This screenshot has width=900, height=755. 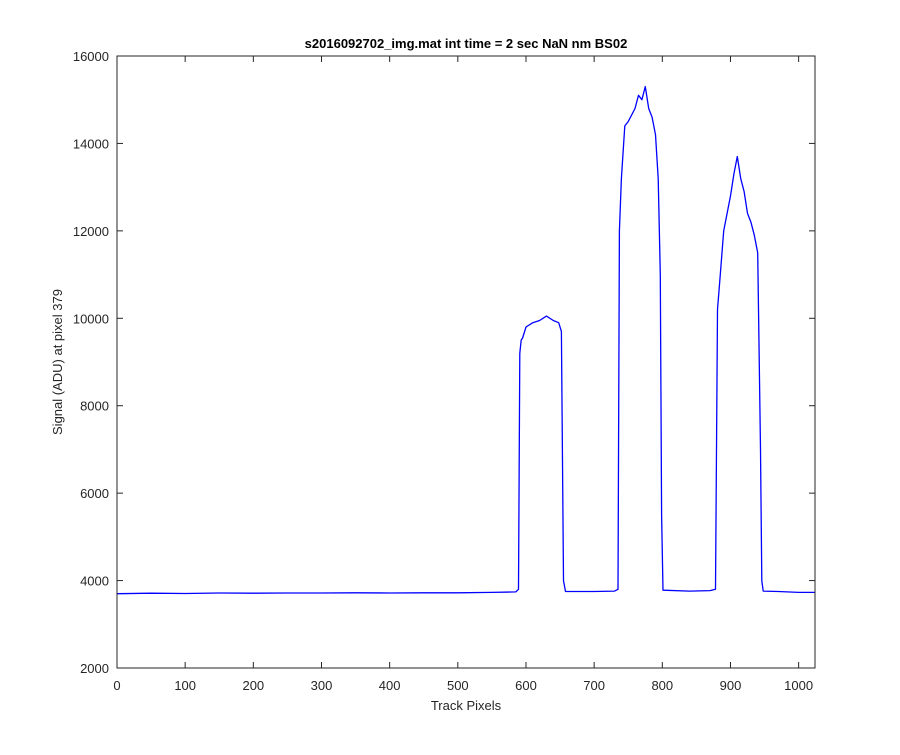 I want to click on y-tick-label: 2000, so click(x=94, y=668).